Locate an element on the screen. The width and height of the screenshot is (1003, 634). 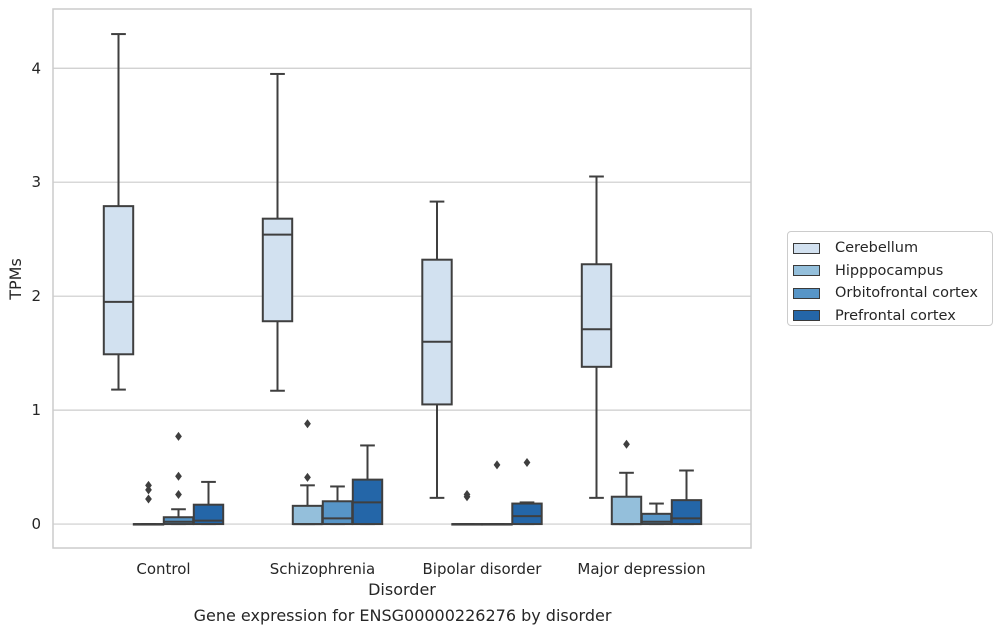
y-tick-label-4: 4 is located at coordinates (36, 68).